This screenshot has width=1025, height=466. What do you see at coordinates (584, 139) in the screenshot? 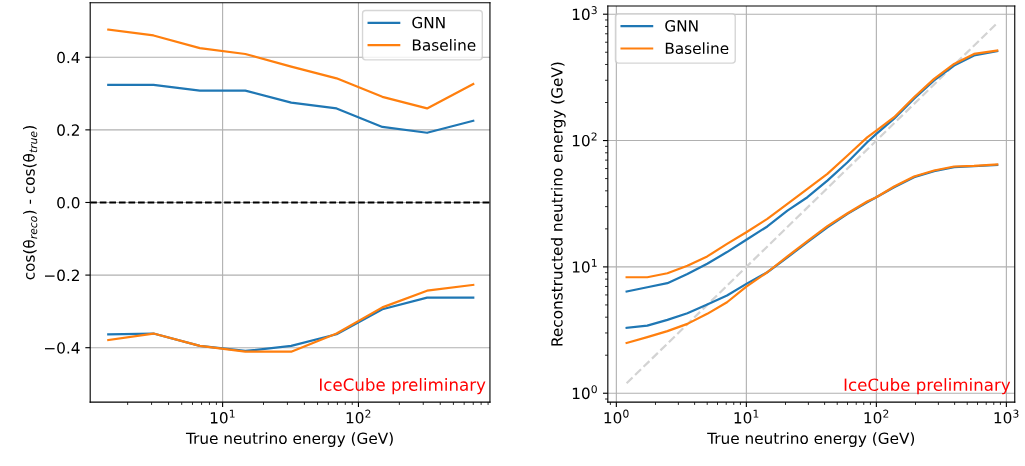
I see `y-tick-label: 10$^{2}$` at bounding box center [584, 139].